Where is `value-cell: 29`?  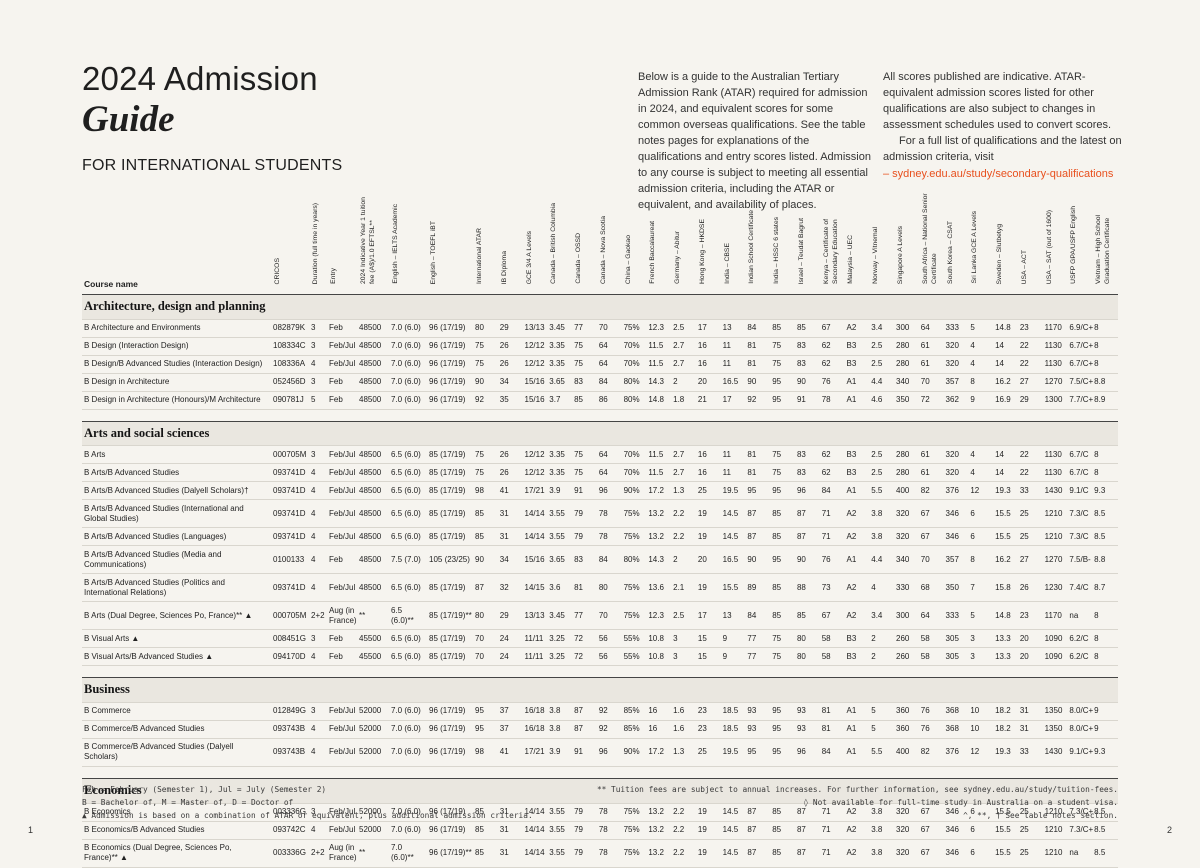
value-cell: 29 is located at coordinates (511, 616).